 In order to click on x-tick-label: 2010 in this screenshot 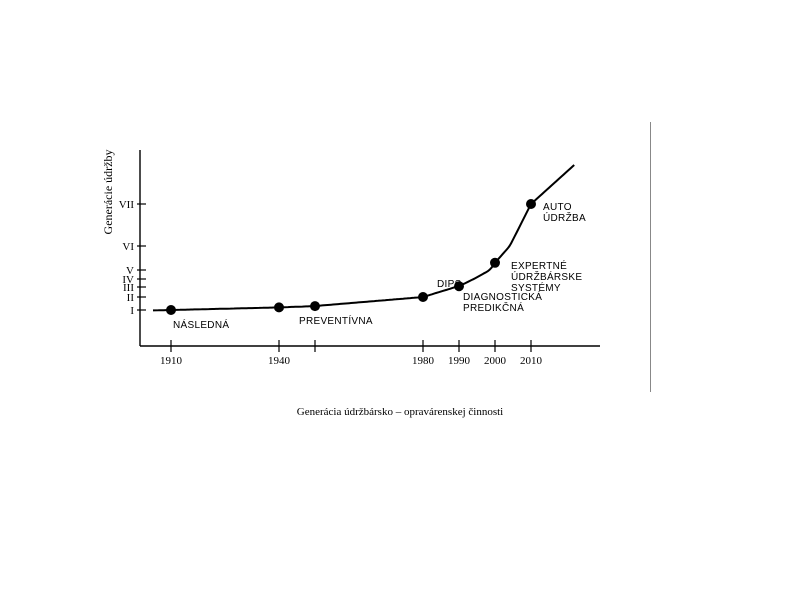, I will do `click(531, 361)`.